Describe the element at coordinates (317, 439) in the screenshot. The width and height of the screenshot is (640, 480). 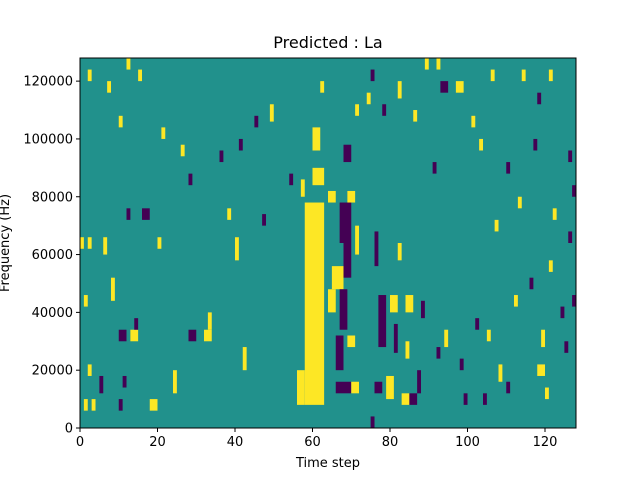
I see `x-axis-ticks: 0 20 40 60 80 100 120` at that location.